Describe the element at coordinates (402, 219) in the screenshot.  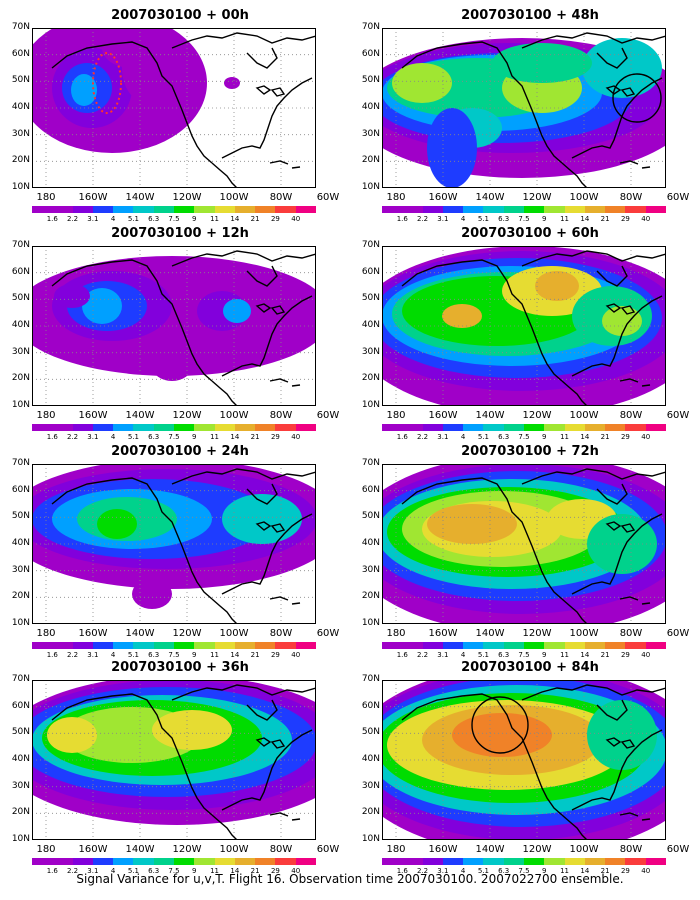
I see `colorbar-label: 1.6` at that location.